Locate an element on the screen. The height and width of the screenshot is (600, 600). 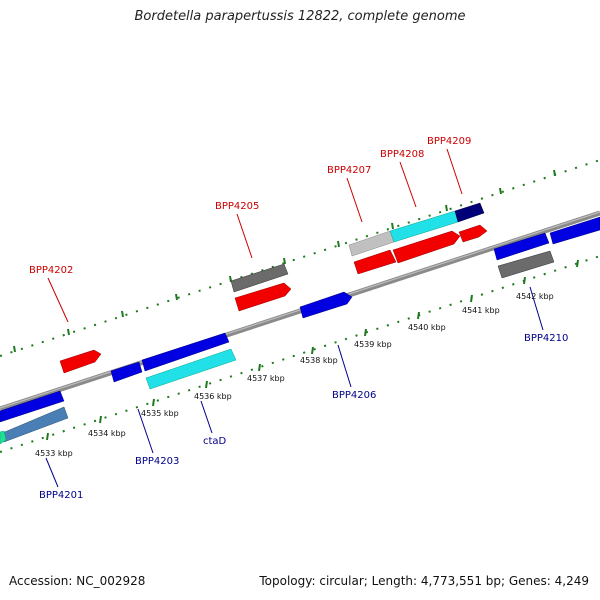
gene-bpp4202 is located at coordinates (80, 361).